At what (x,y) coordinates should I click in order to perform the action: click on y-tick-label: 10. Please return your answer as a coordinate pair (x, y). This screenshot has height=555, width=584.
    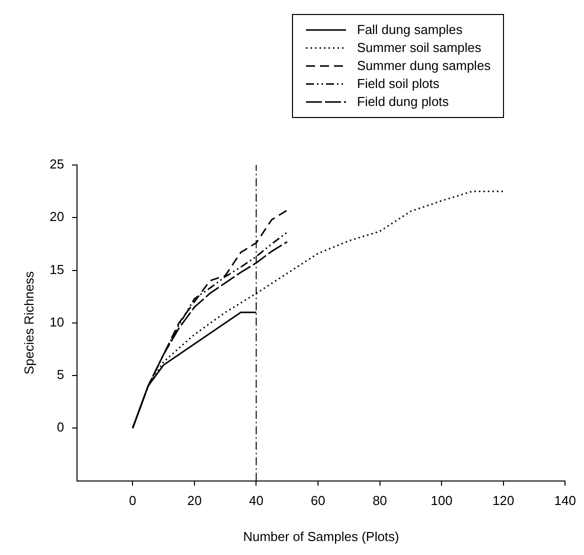
    Looking at the image, I should click on (57, 322).